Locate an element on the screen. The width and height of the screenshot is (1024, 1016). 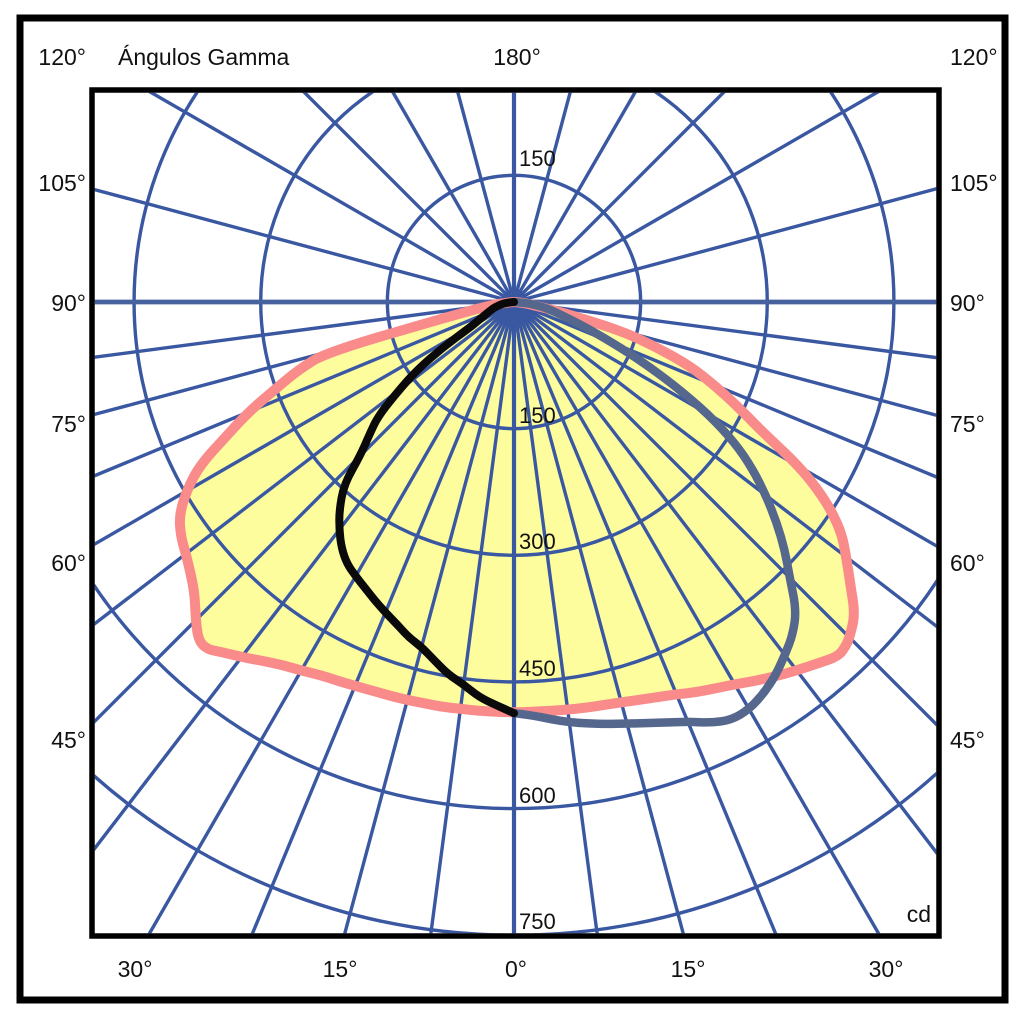
grid-spoke-105deg is located at coordinates (725, 245).